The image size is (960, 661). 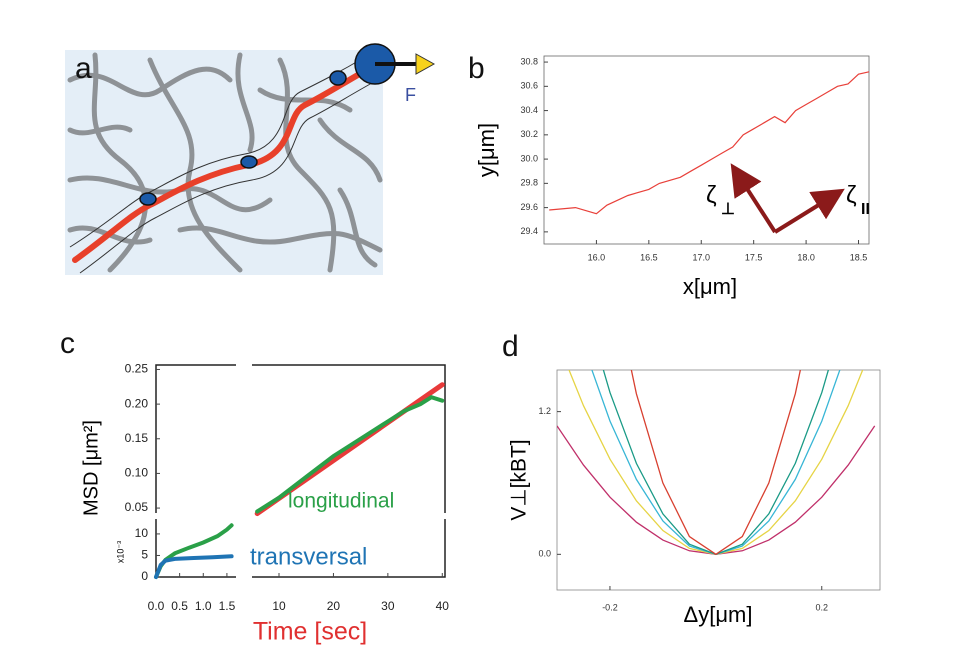 What do you see at coordinates (410, 95) in the screenshot?
I see `force-label: F` at bounding box center [410, 95].